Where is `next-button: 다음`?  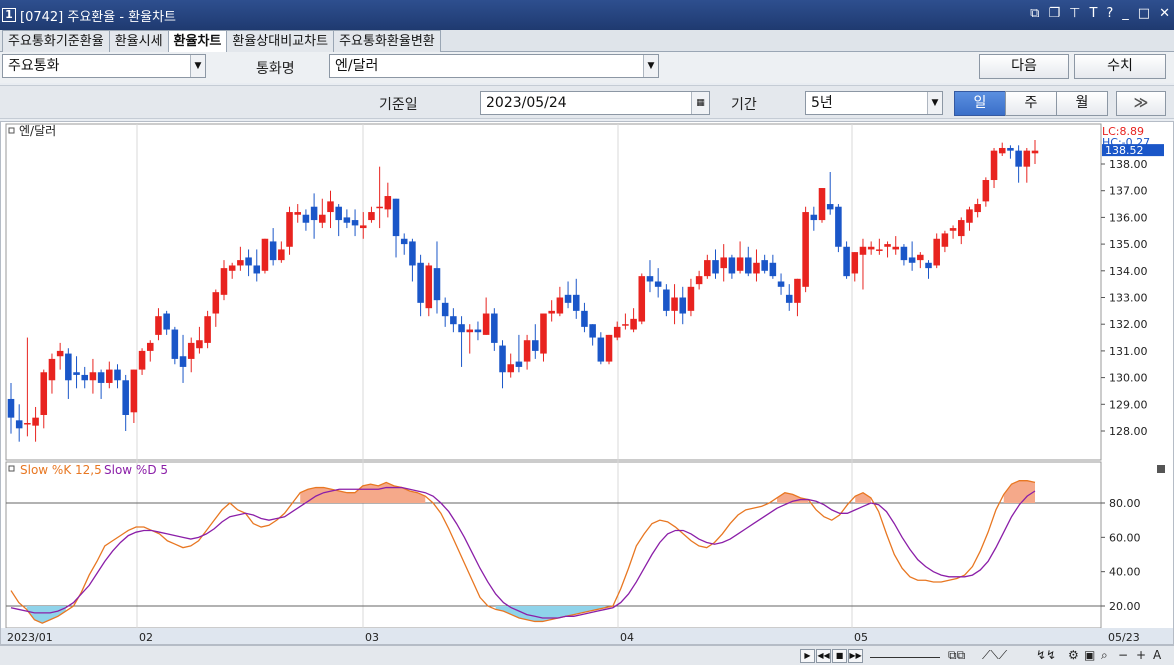 next-button: 다음 is located at coordinates (1024, 66).